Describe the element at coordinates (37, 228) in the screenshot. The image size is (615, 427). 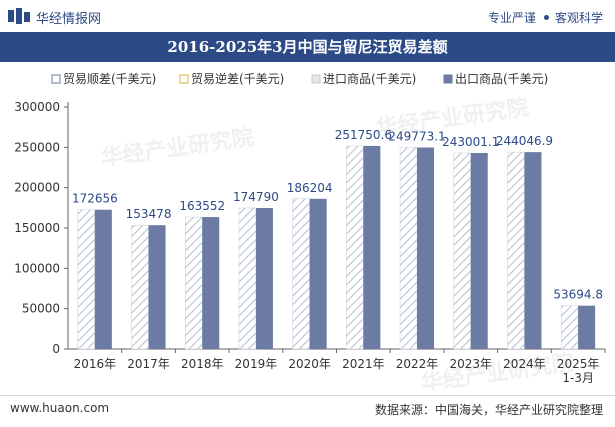
I see `y-tick-label: 150000` at that location.